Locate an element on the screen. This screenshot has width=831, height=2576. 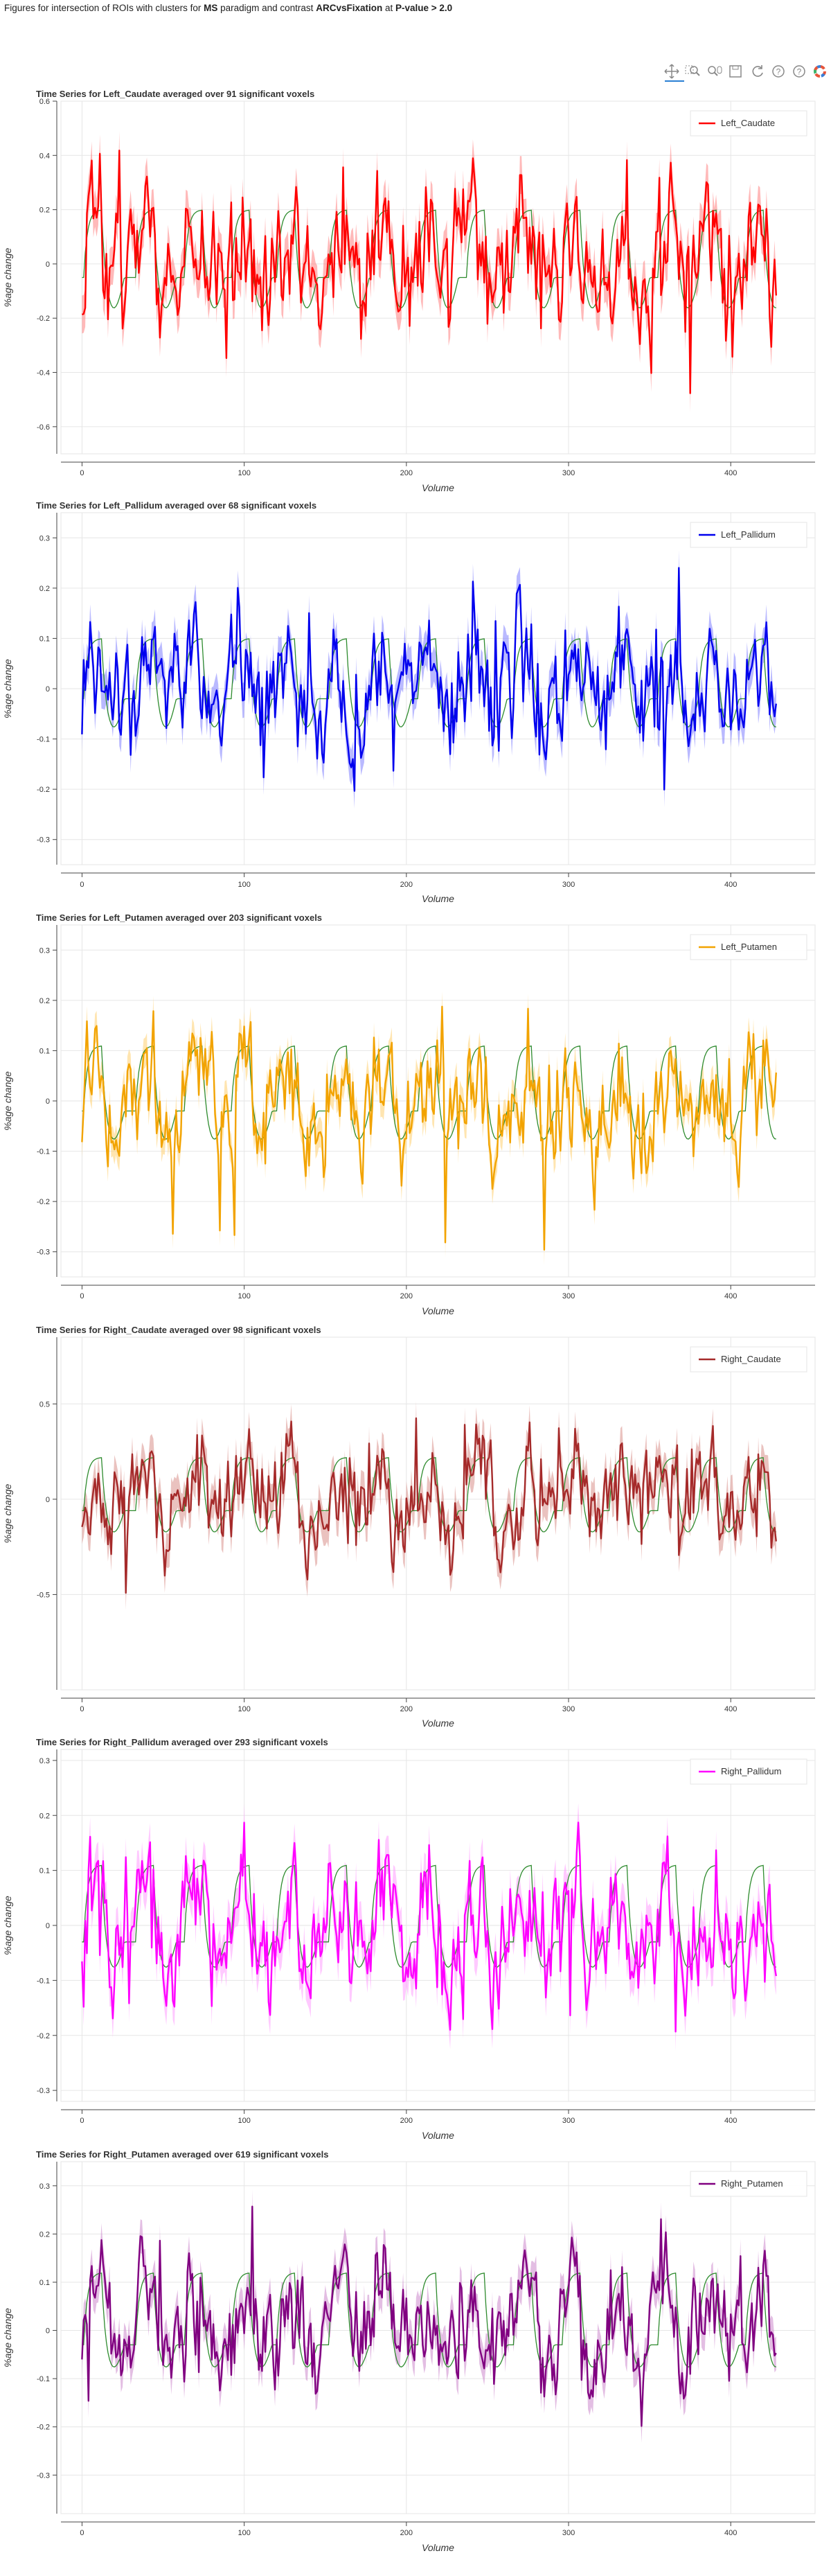
legend-label: Right_Caudate is located at coordinates (751, 1359).